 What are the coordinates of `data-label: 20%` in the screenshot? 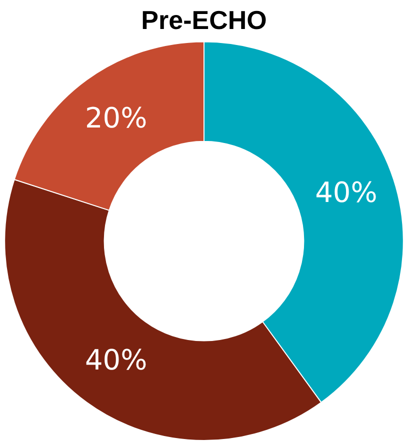 It's located at (116, 117).